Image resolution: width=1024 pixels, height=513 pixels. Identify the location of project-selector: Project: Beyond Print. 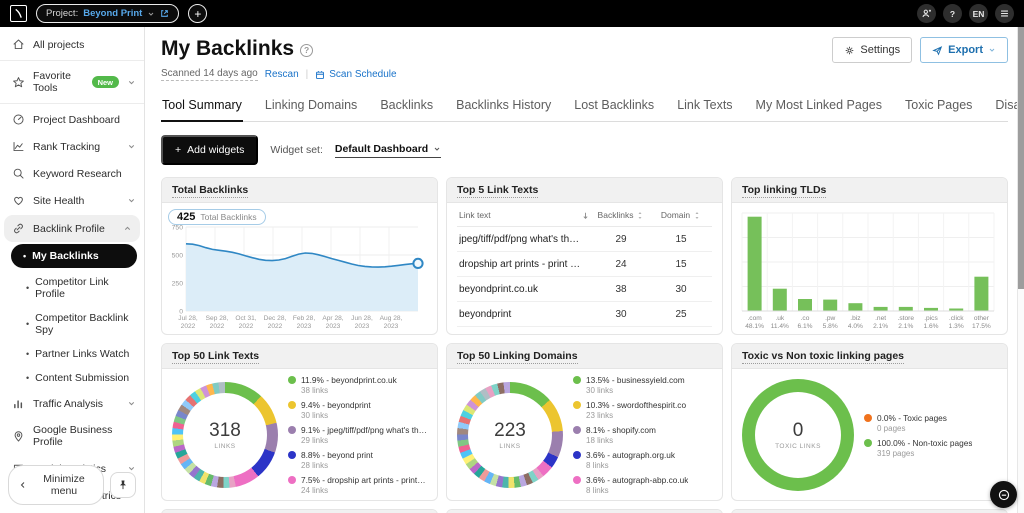
(108, 13).